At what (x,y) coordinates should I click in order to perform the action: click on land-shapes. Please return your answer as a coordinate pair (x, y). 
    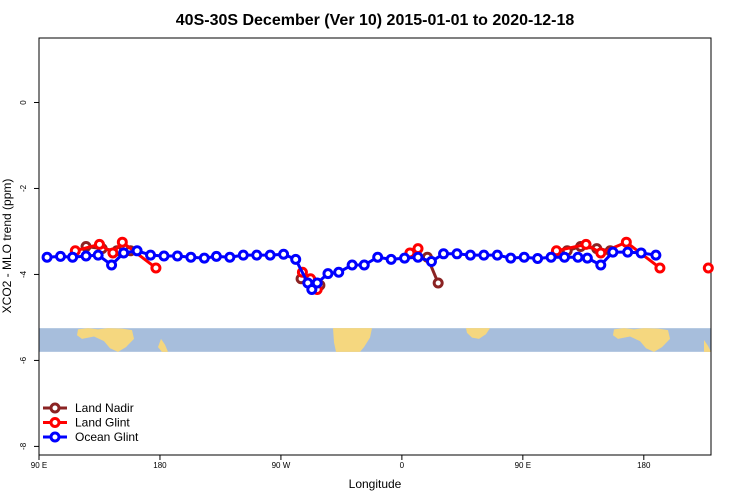
    Looking at the image, I should click on (394, 340).